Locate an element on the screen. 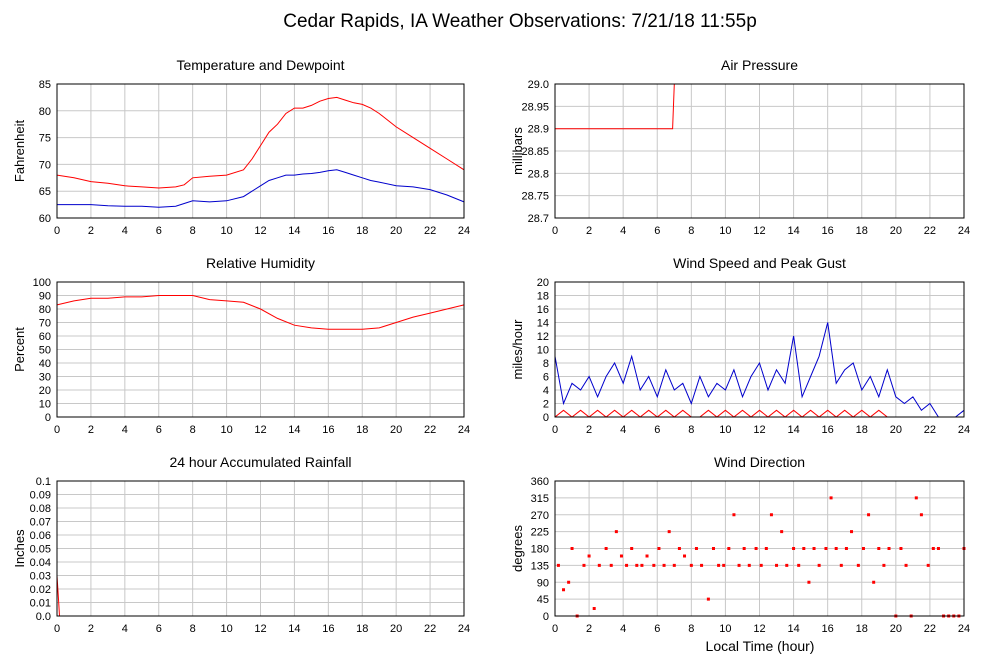 The height and width of the screenshot is (660, 1000). y-tick-label: 85 is located at coordinates (45, 85).